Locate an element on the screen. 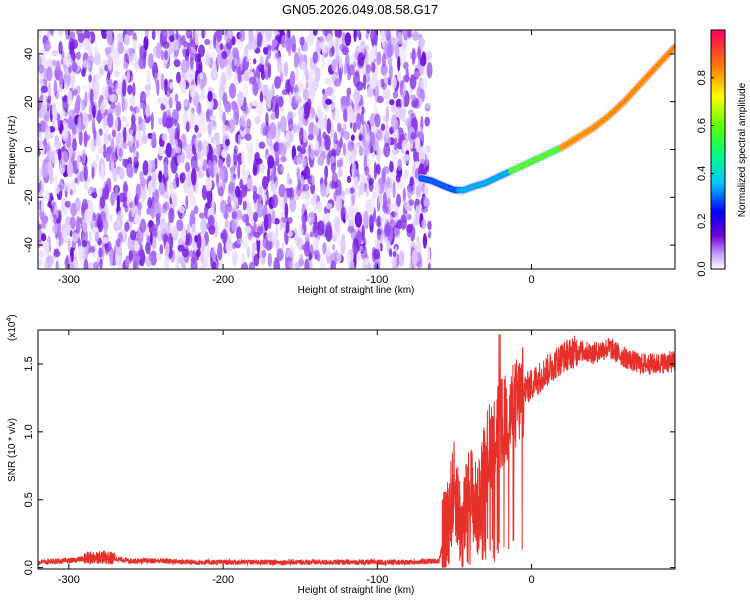 The width and height of the screenshot is (750, 600). spectrogram-y-tick-label: -20 is located at coordinates (29, 197).